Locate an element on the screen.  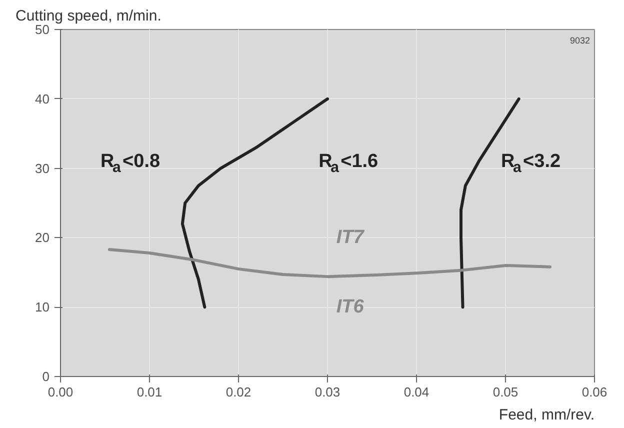
y-tick-label: 0 is located at coordinates (46, 376).